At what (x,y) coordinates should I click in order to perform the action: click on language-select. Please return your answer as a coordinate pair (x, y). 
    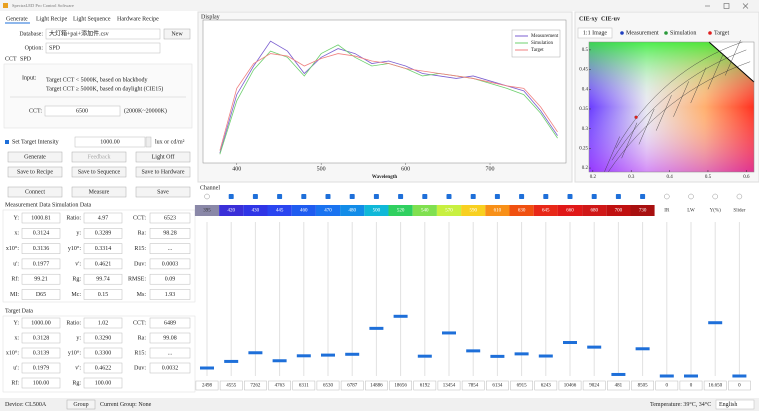
    Looking at the image, I should click on (735, 404).